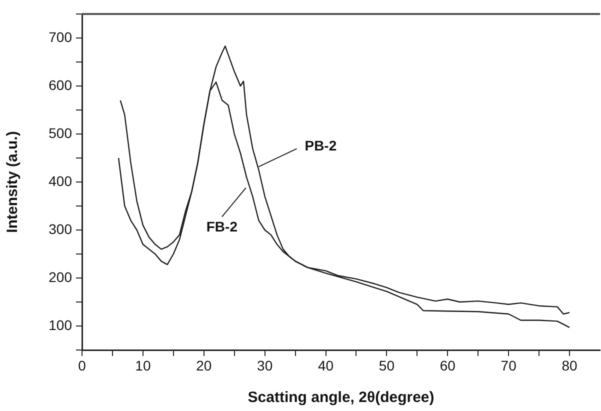  I want to click on y-tick-label: 400, so click(60, 180).